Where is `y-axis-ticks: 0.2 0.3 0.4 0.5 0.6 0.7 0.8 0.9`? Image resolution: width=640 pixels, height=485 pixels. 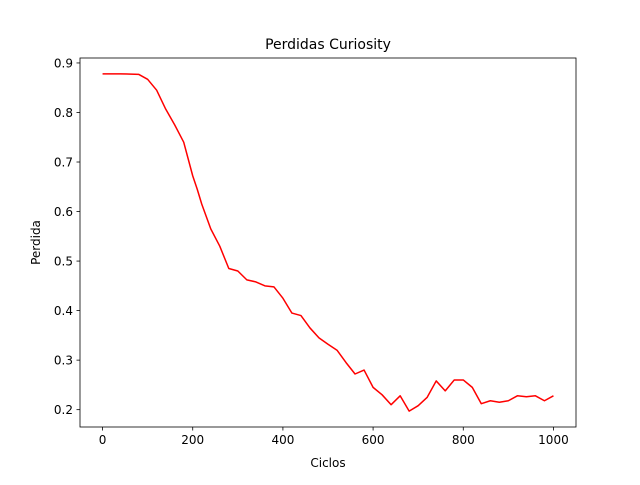
y-axis-ticks: 0.2 0.3 0.4 0.5 0.6 0.7 0.8 0.9 is located at coordinates (67, 236).